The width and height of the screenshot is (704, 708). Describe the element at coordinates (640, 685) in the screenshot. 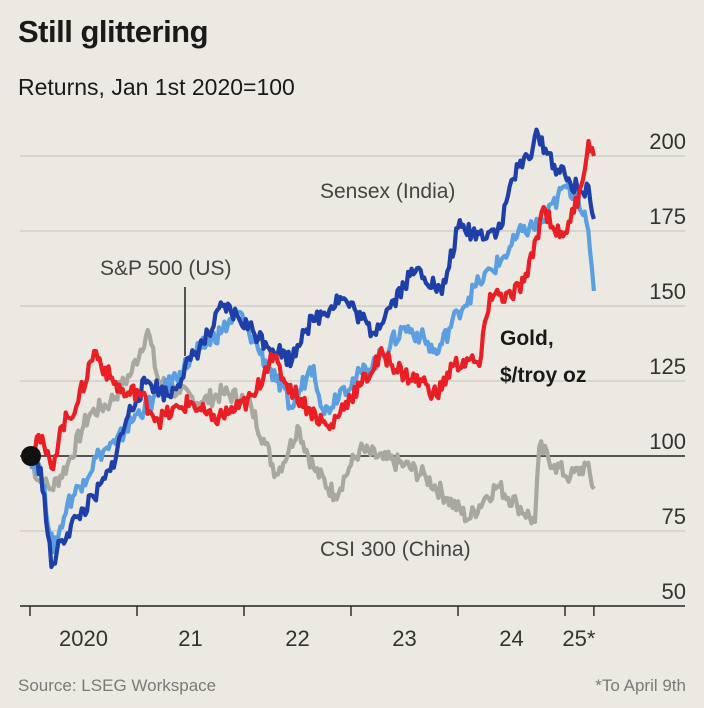

I see `footnote: *To April 9th` at that location.